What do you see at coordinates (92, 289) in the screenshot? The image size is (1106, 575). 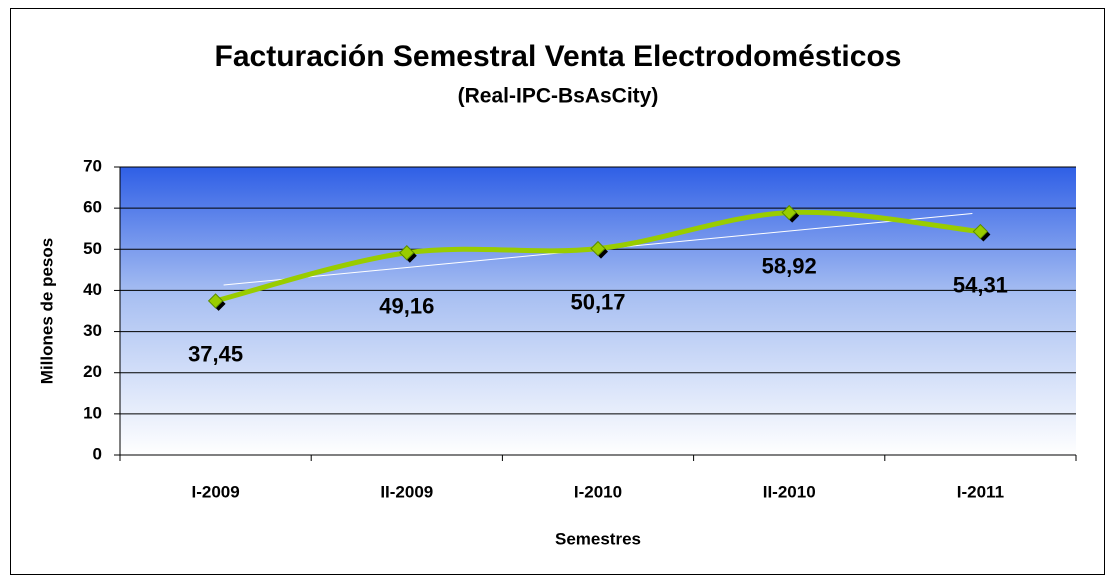 I see `y-tick-label: 40` at bounding box center [92, 289].